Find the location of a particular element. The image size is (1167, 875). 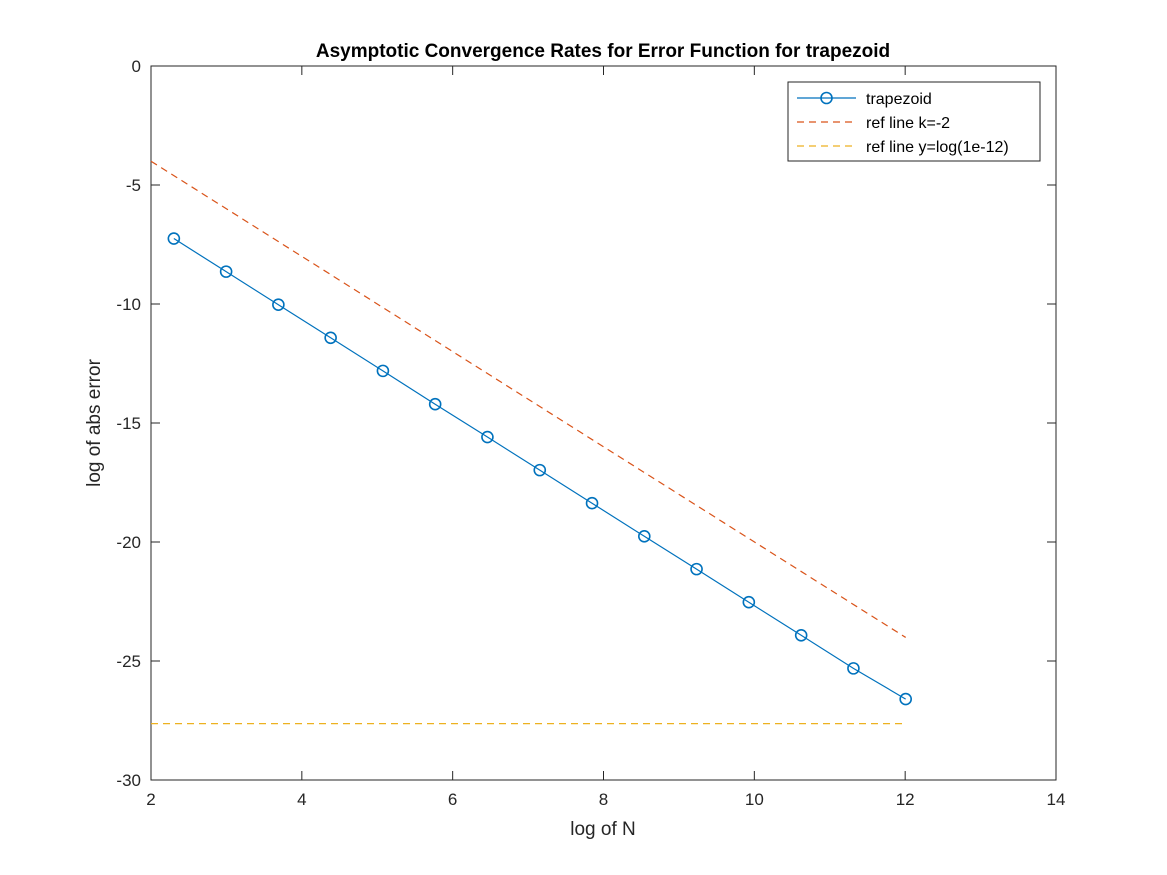

x-tick-label: 10 is located at coordinates (754, 799).